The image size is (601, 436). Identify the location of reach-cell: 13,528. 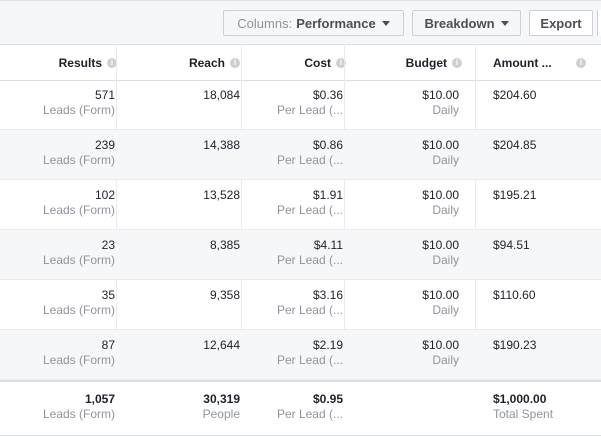
(178, 204).